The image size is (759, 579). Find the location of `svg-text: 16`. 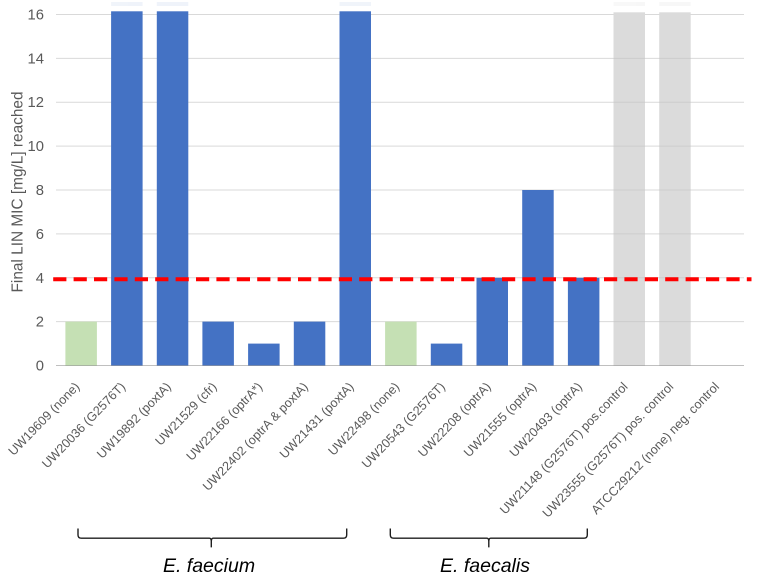

svg-text: 16 is located at coordinates (36, 16).